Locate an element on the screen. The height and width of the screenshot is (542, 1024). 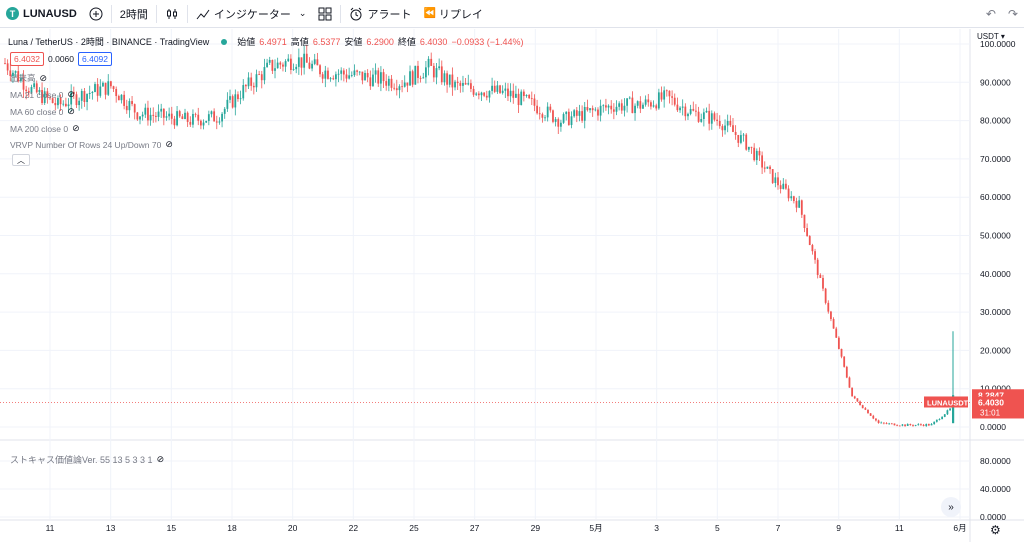
toolbar-divider is located at coordinates (187, 13).